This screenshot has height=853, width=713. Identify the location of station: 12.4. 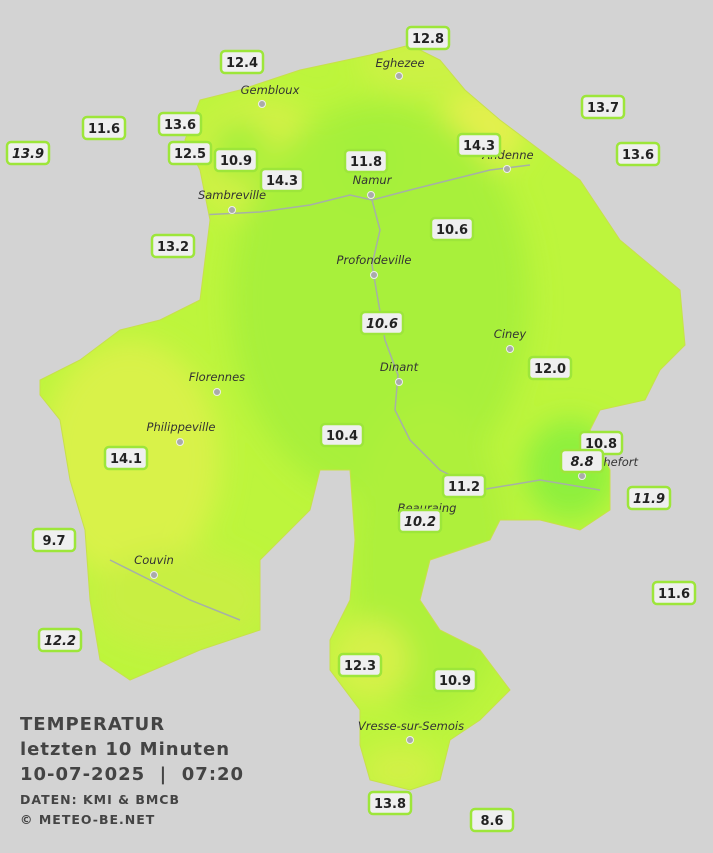
(242, 62).